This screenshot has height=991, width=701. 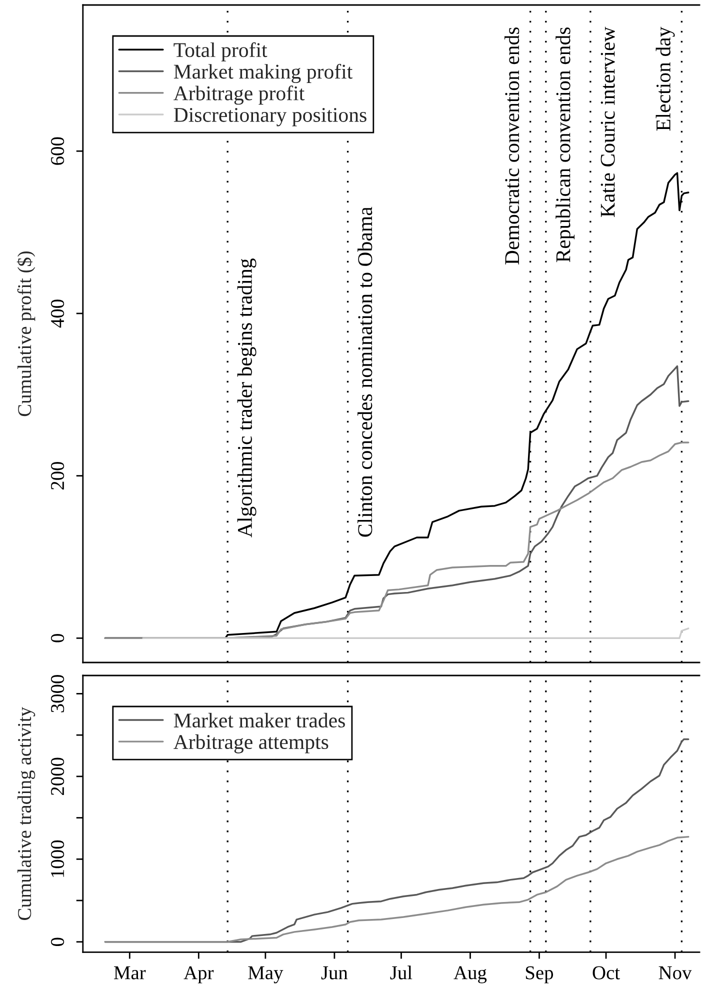 What do you see at coordinates (57, 151) in the screenshot?
I see `y-tick-label: 600` at bounding box center [57, 151].